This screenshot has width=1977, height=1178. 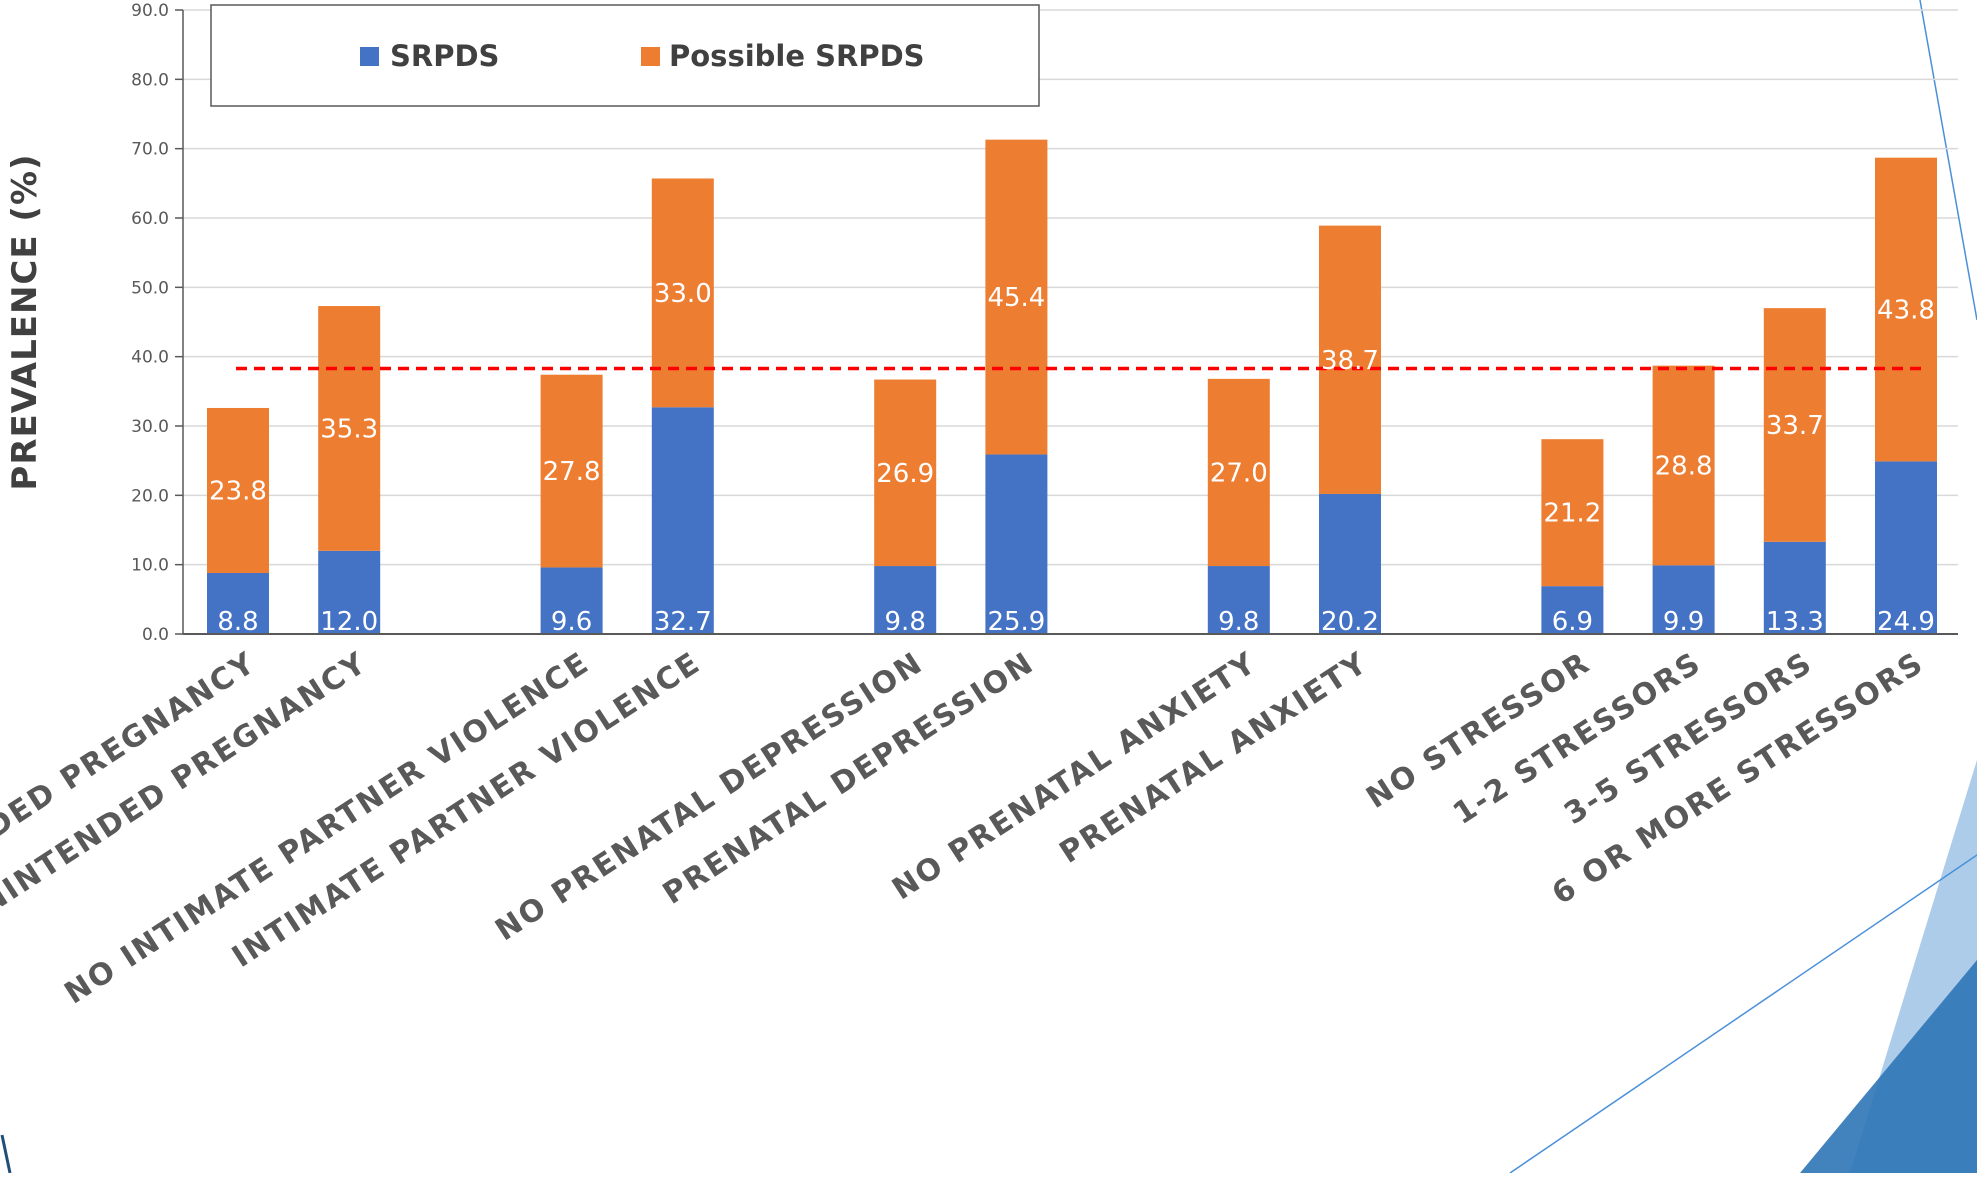 I want to click on data-label-possible-srpds-1-2-stressors: 28.8, so click(x=1684, y=467).